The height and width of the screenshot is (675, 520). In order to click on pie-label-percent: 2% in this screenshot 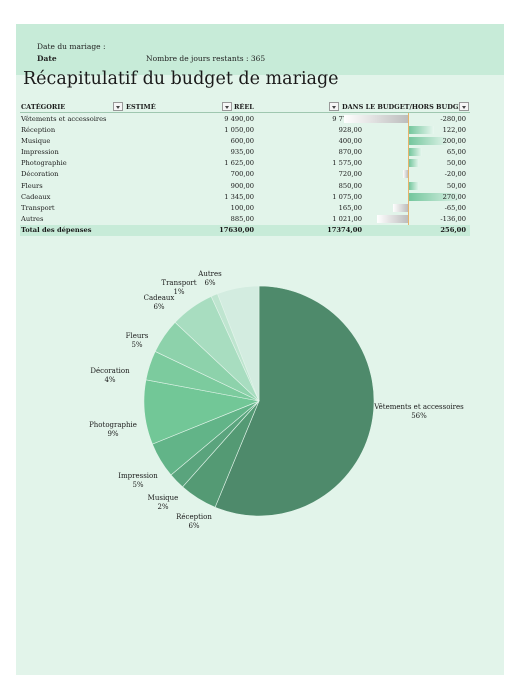, I will do `click(163, 506)`.